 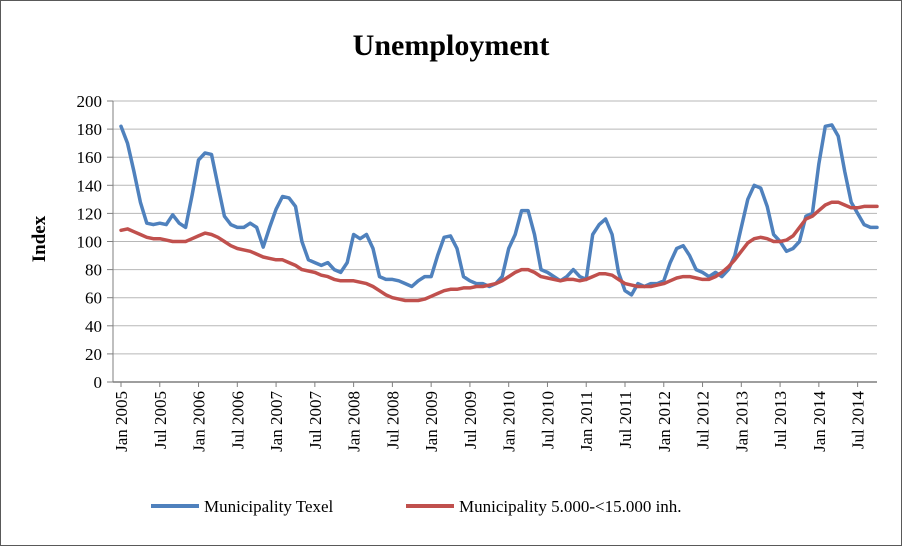 What do you see at coordinates (819, 421) in the screenshot?
I see `x-tick-label: Jan 2014` at bounding box center [819, 421].